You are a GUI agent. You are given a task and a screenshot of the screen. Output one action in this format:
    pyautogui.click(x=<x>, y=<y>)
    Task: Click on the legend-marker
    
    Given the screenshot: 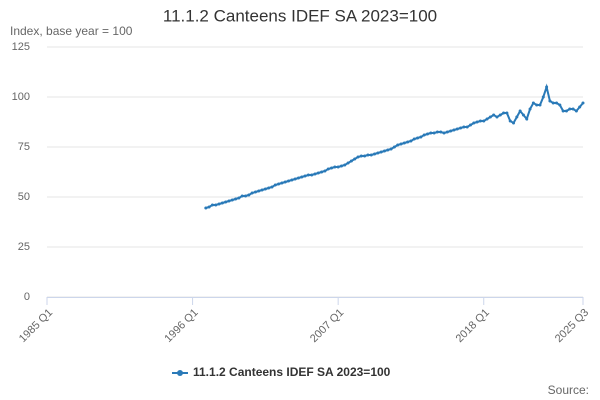 What is the action you would take?
    pyautogui.click(x=180, y=373)
    